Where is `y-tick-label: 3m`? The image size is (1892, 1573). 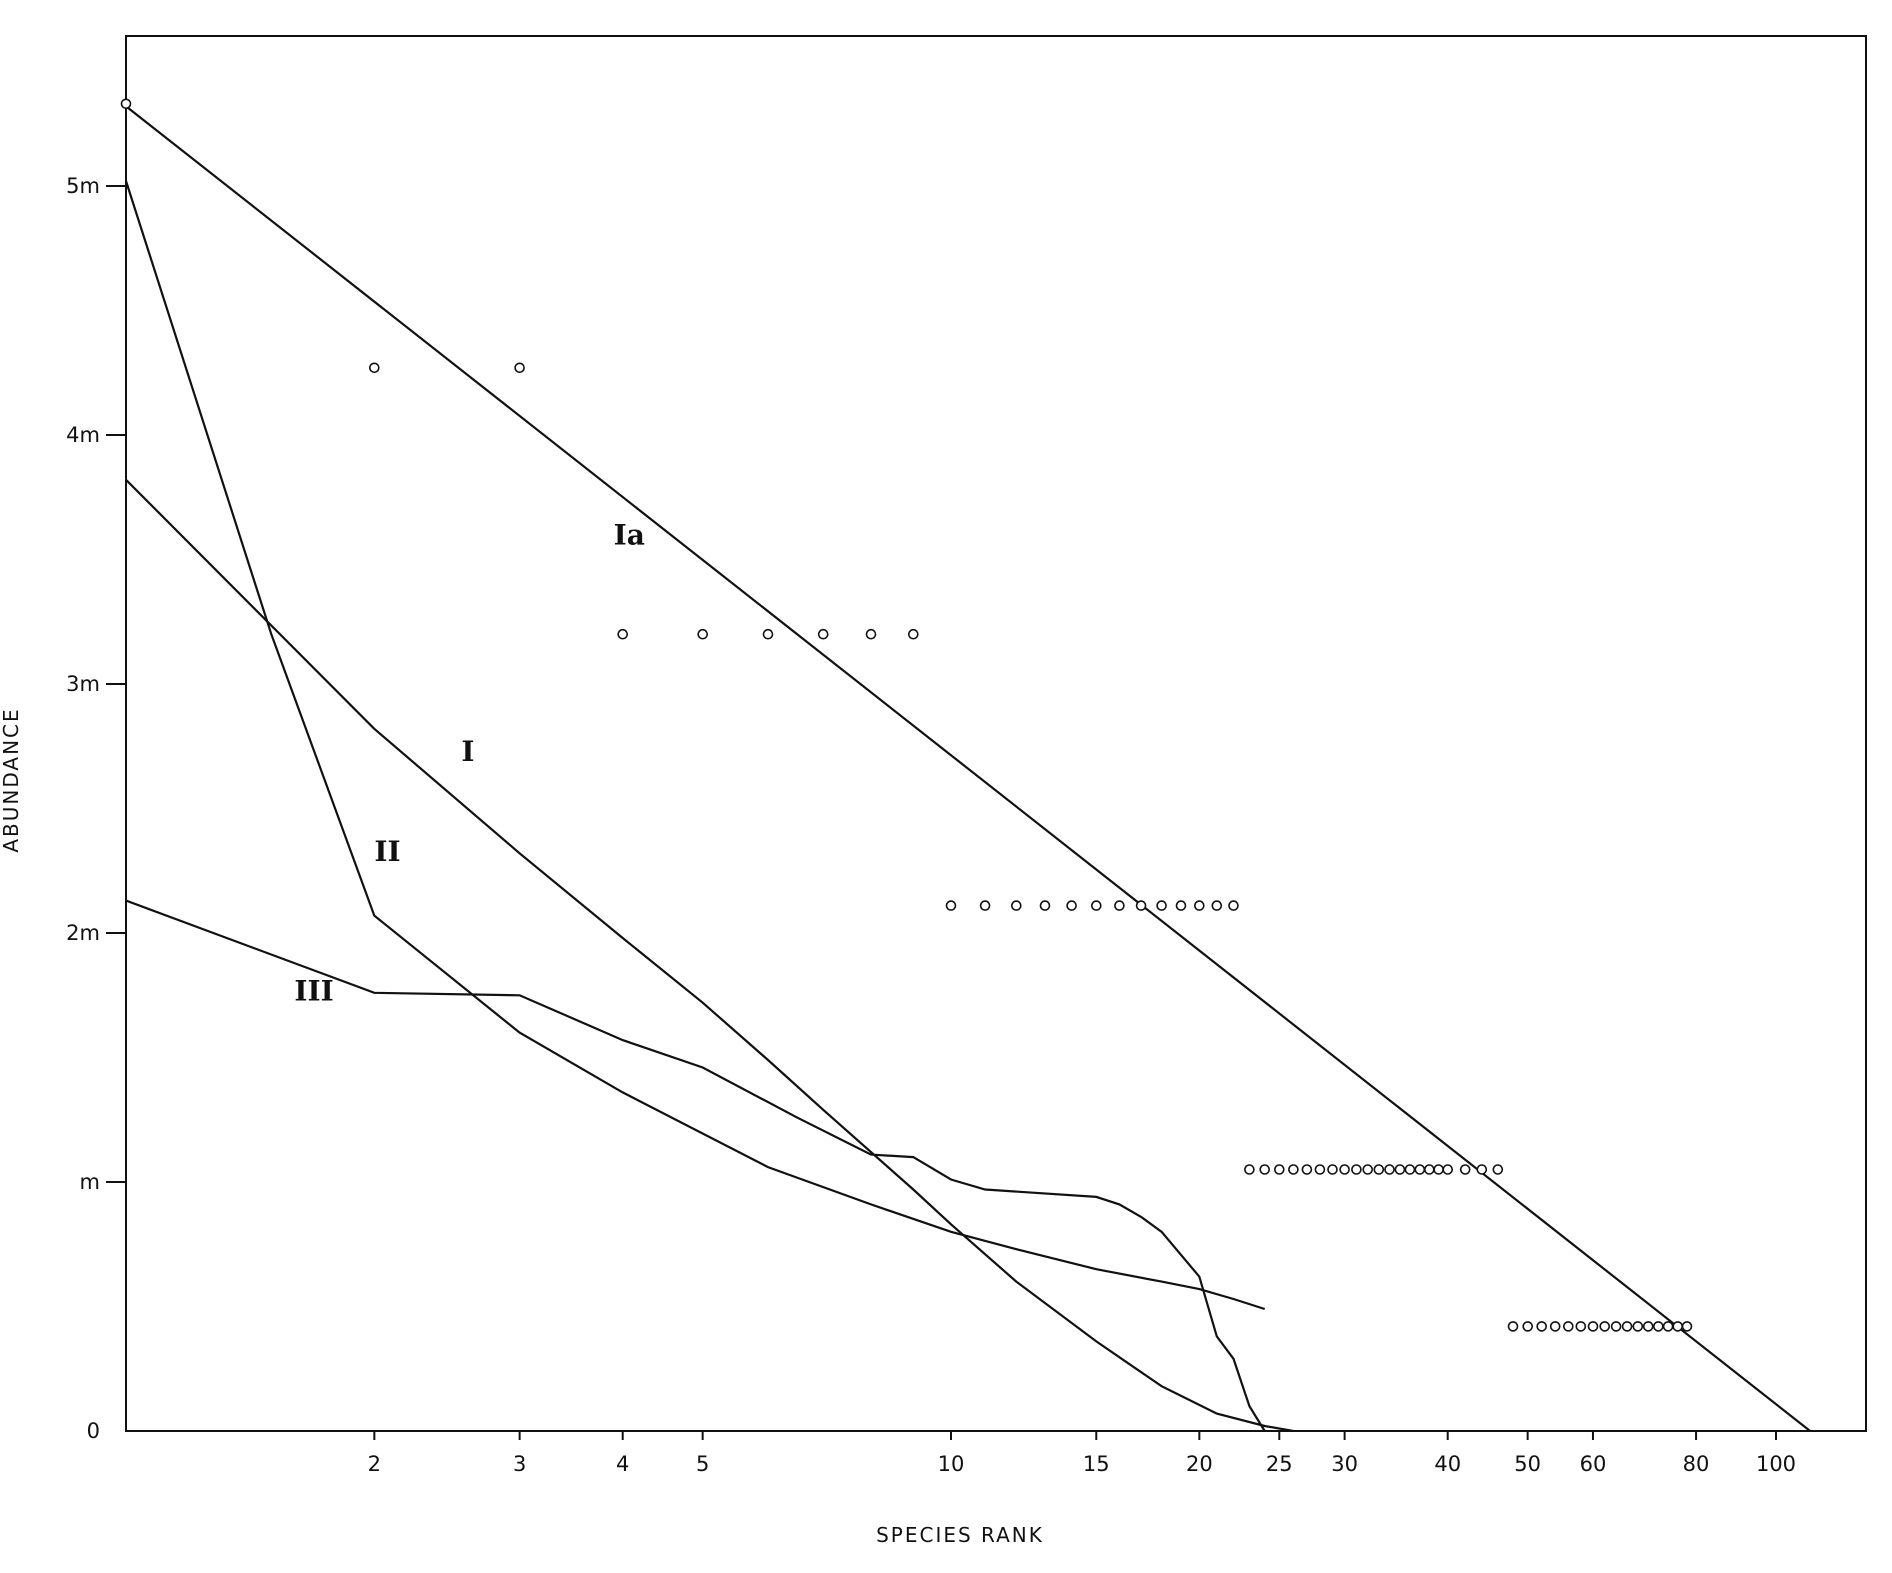
y-tick-label: 3m is located at coordinates (83, 684).